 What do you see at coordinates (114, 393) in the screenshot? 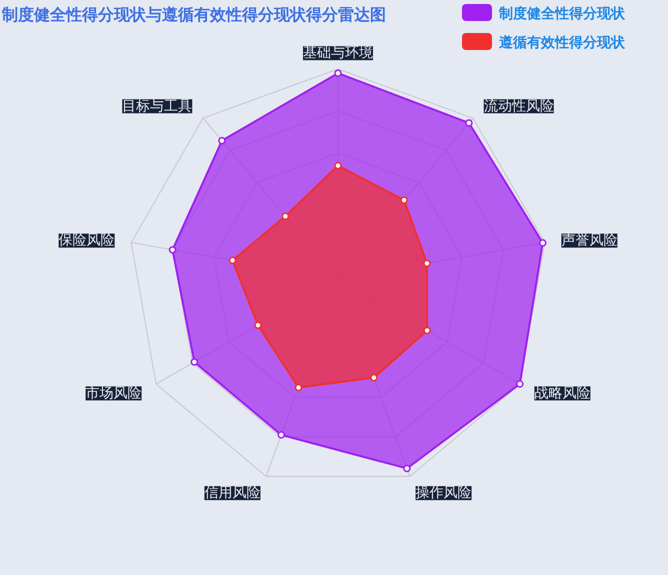
I see `spoke-label: 市场风险` at bounding box center [114, 393].